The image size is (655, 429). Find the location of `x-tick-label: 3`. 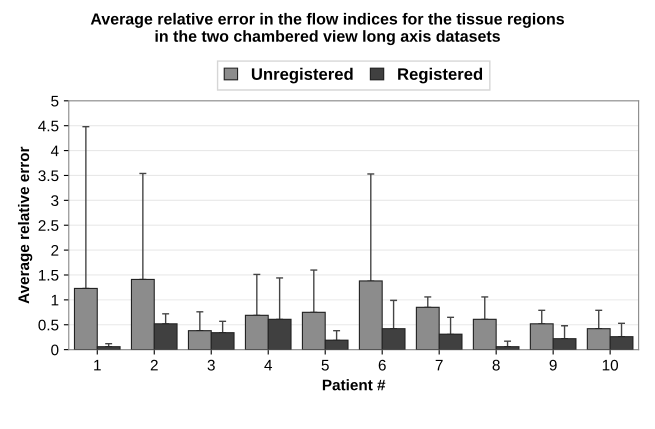

x-tick-label: 3 is located at coordinates (211, 365).